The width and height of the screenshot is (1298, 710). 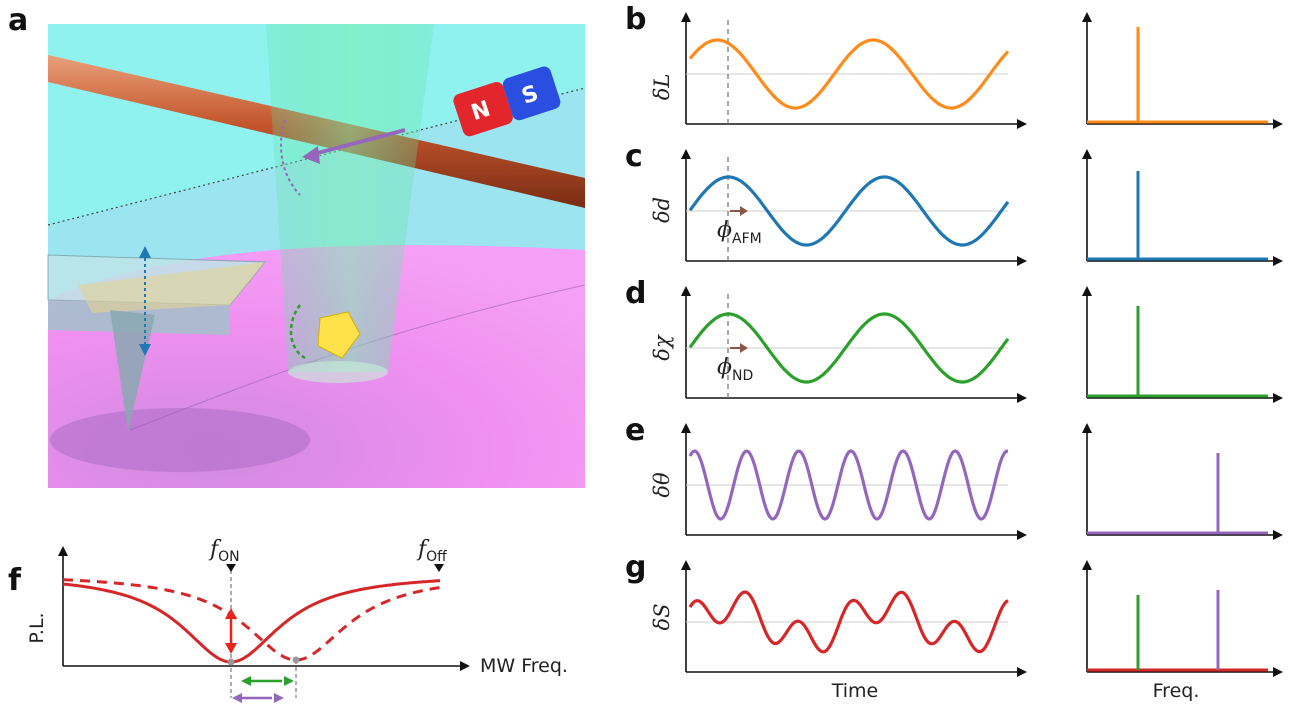 I want to click on magnet: N S, so click(x=507, y=101).